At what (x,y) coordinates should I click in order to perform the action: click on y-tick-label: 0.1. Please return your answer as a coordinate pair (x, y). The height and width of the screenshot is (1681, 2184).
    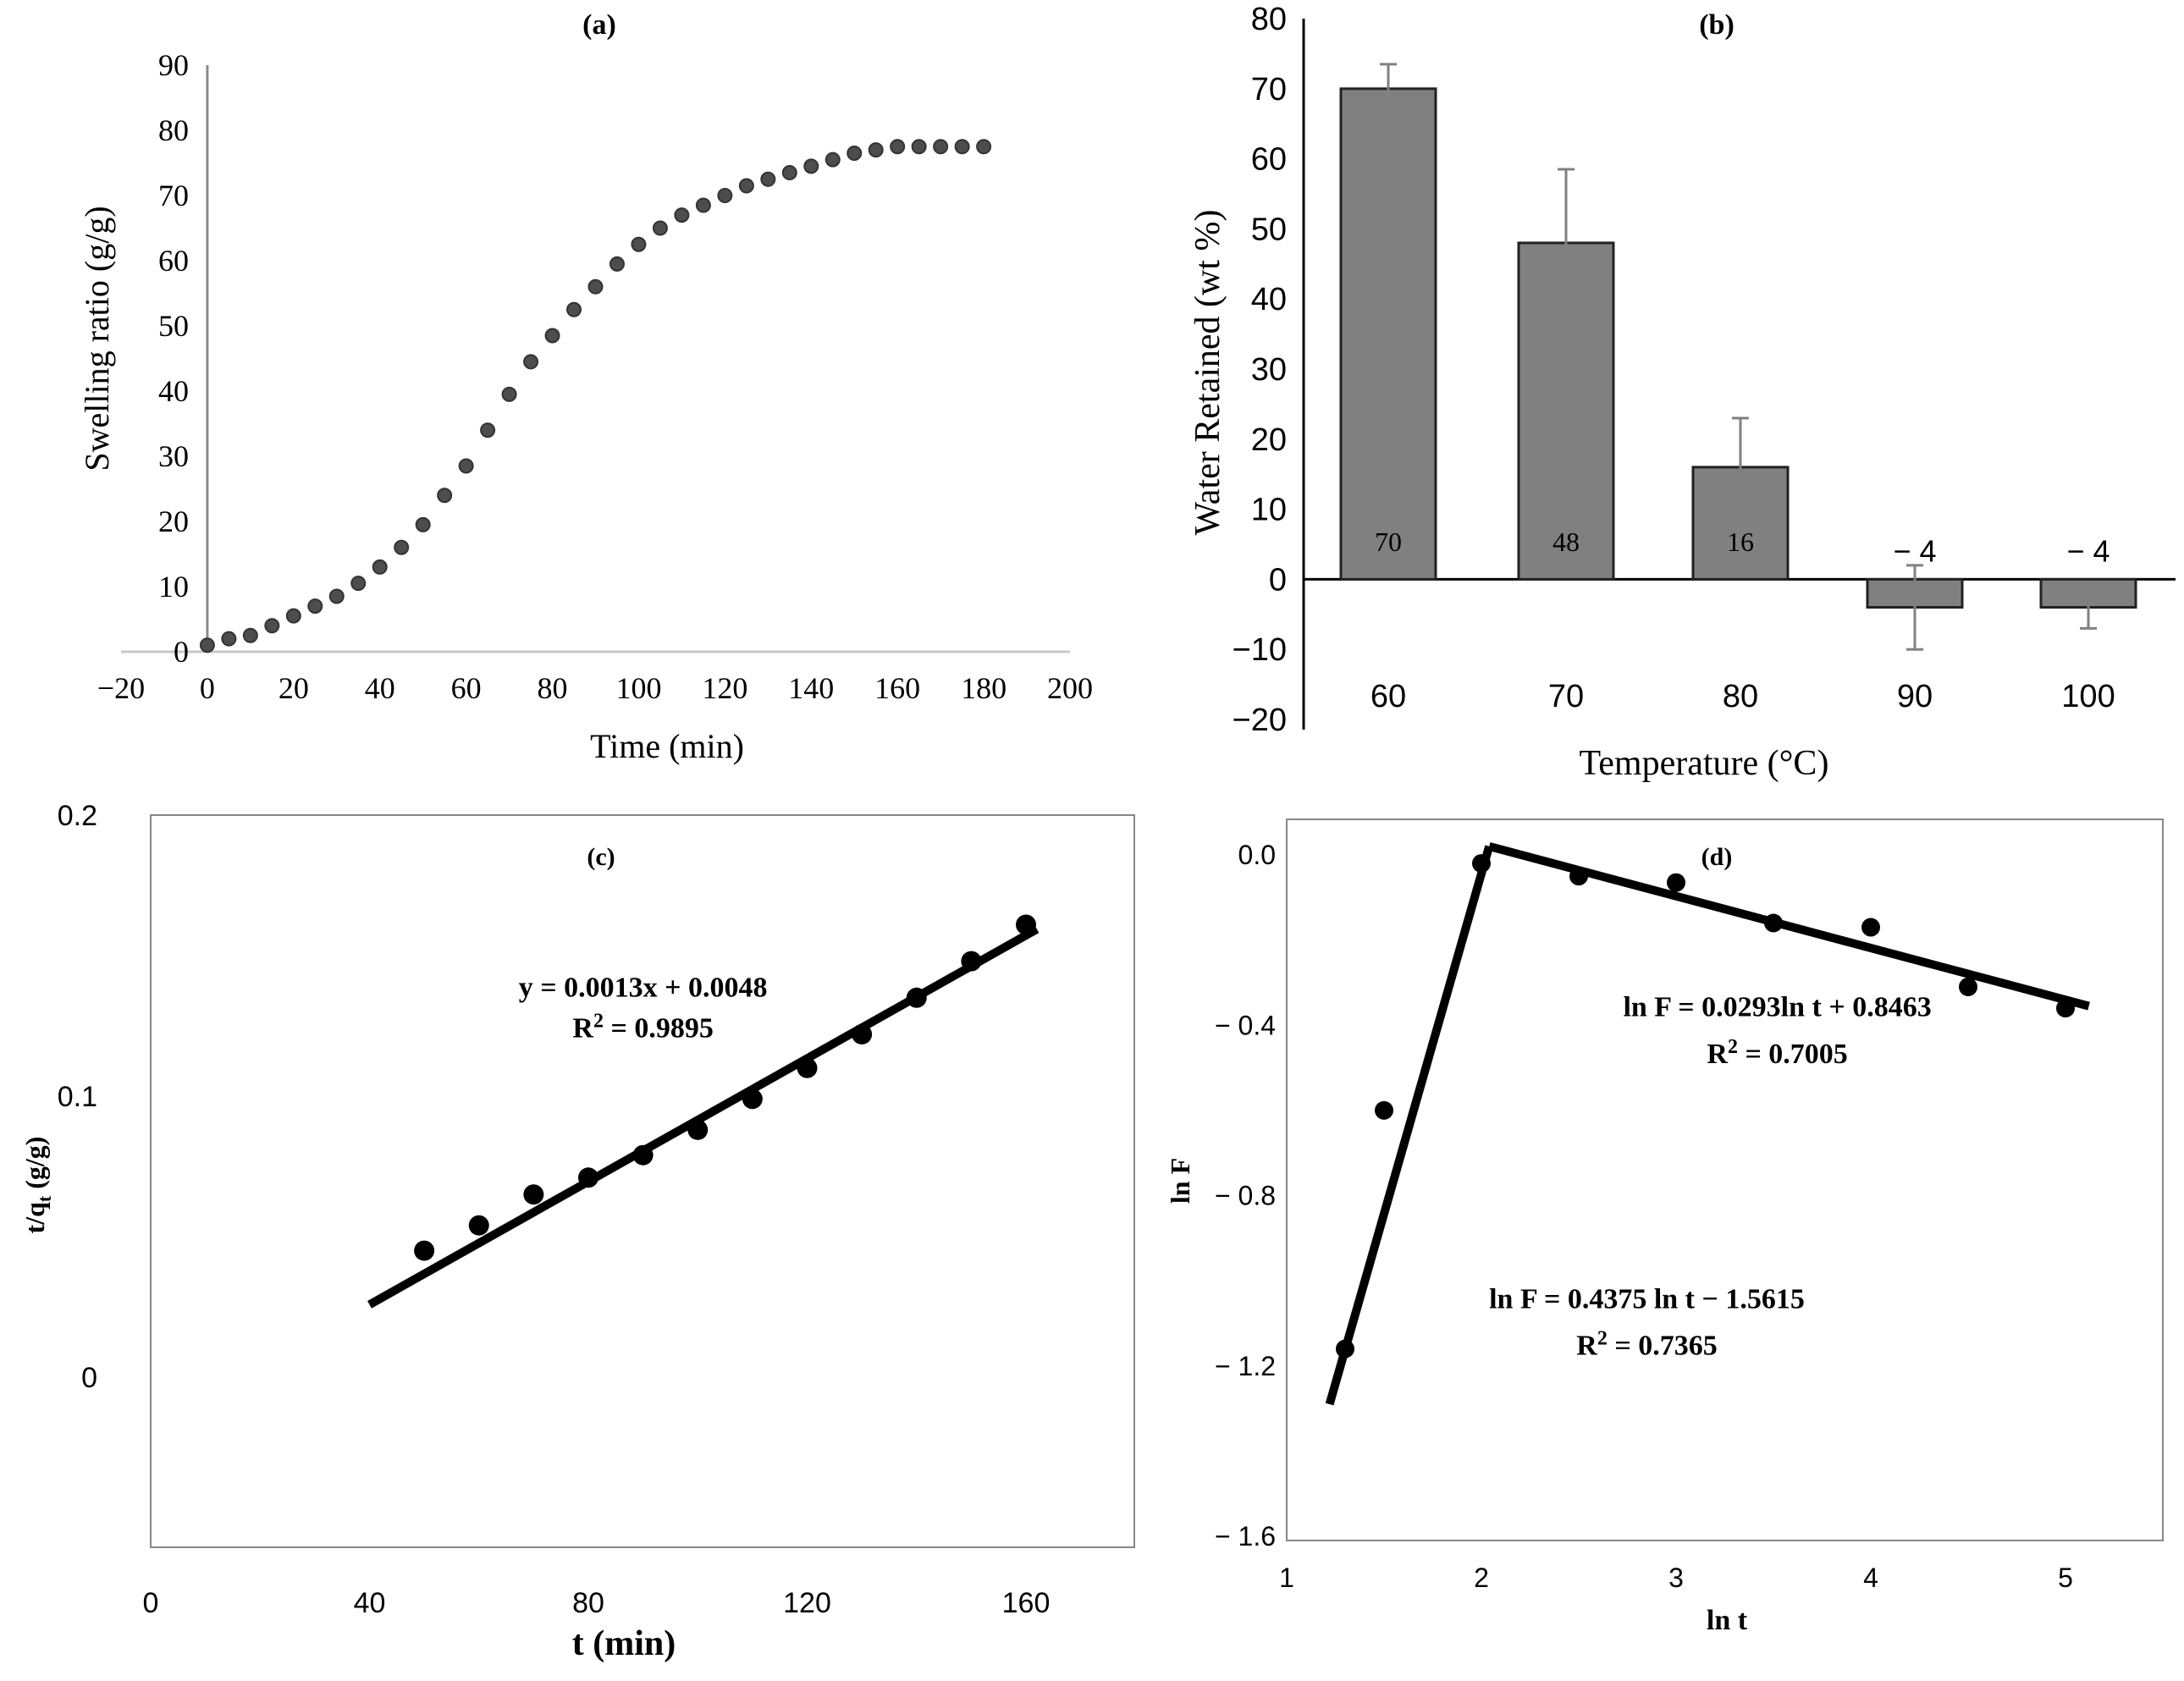
    Looking at the image, I should click on (78, 1097).